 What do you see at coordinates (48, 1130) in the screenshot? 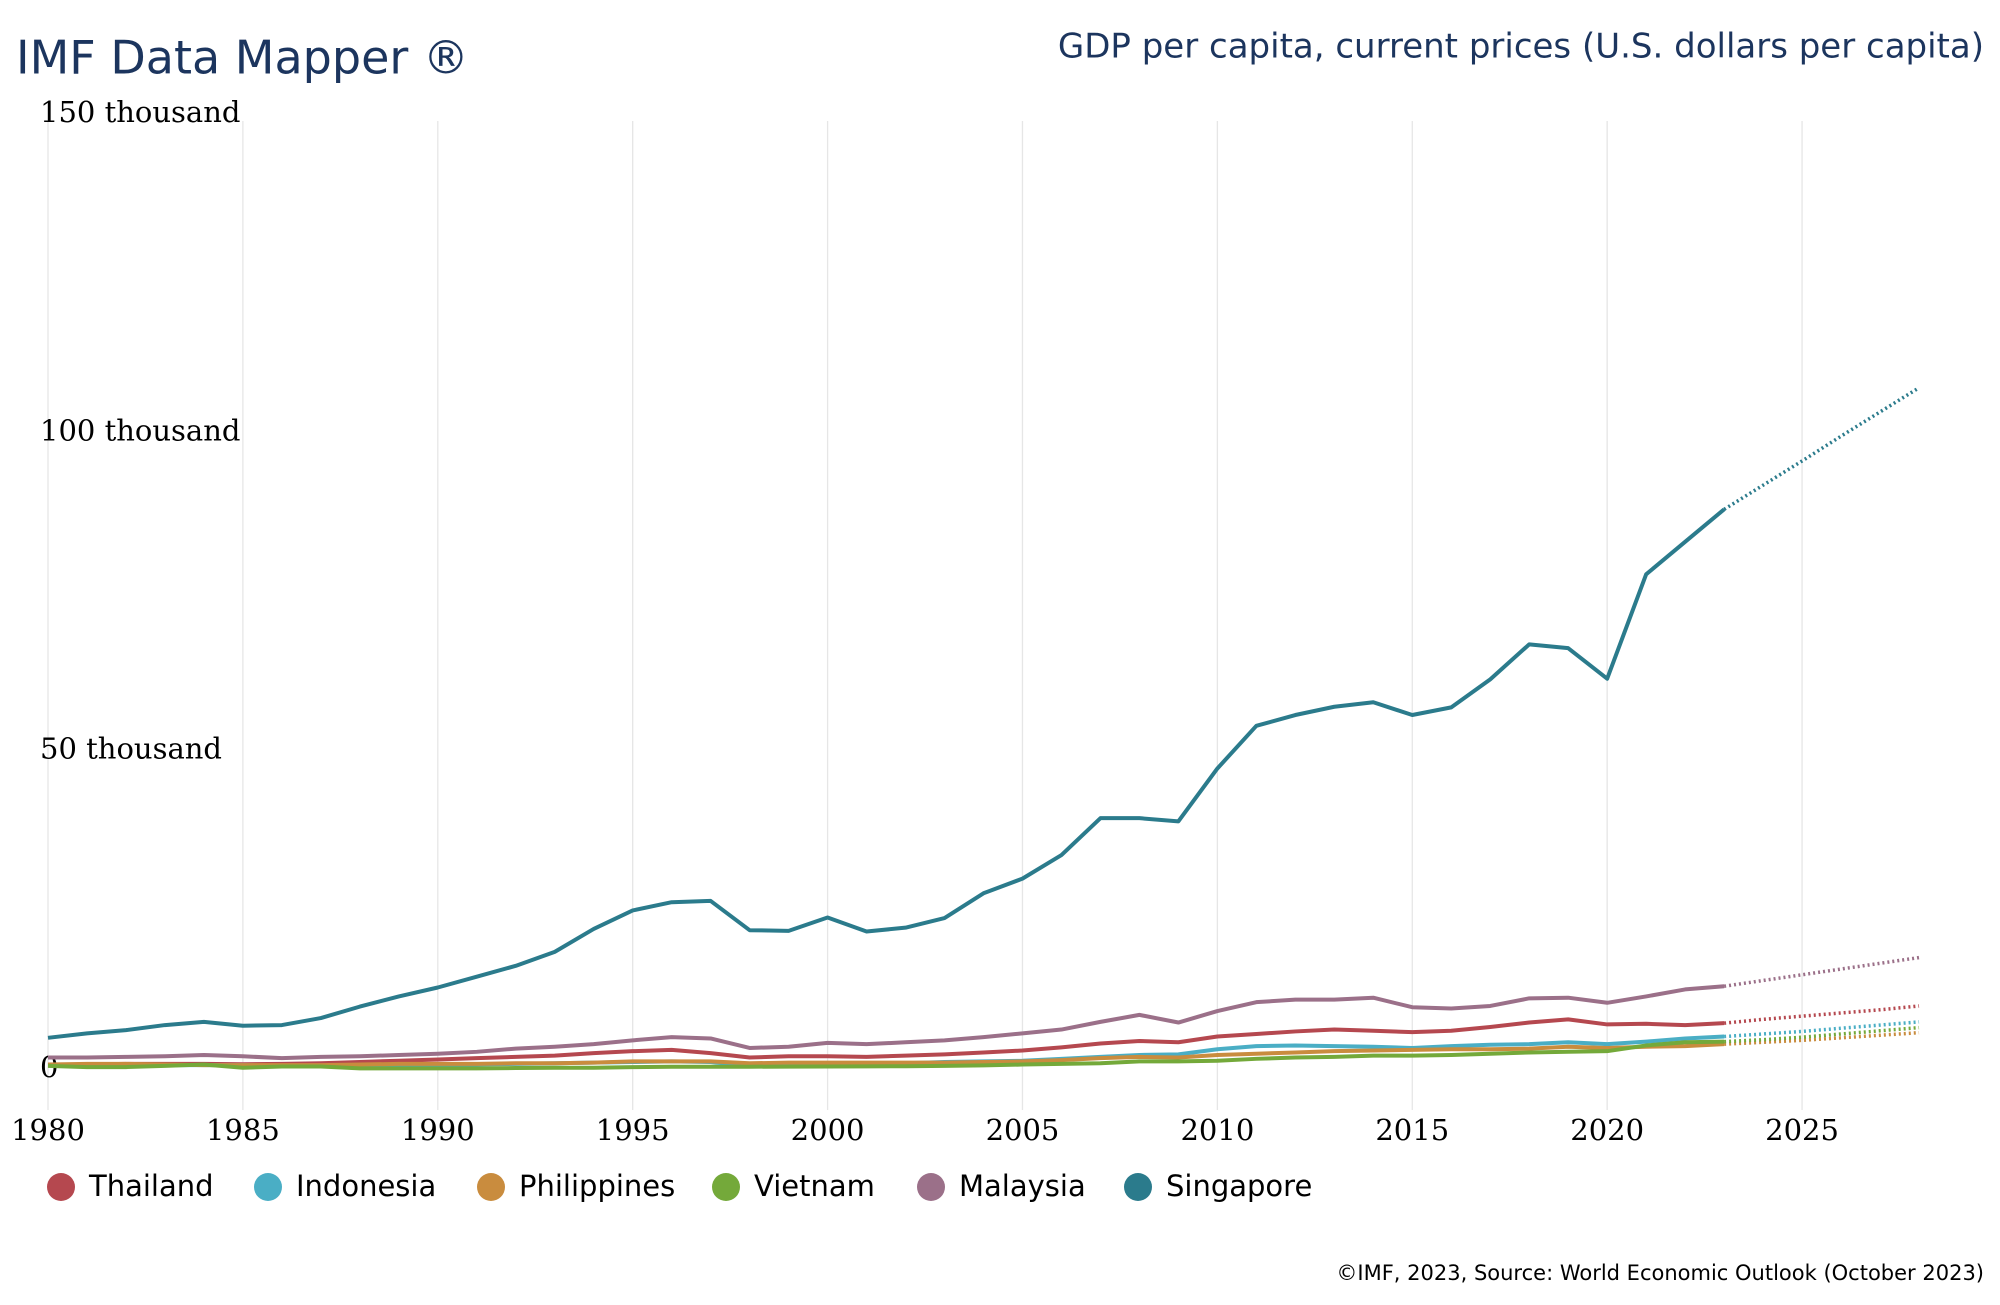
I see `x-tick-label: 1980` at bounding box center [48, 1130].